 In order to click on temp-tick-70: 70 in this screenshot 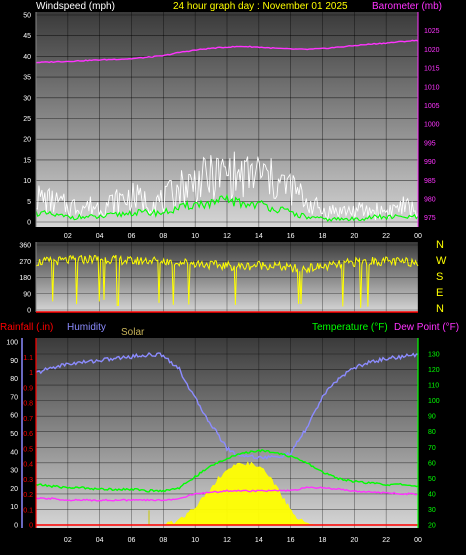, I will do `click(432, 448)`.